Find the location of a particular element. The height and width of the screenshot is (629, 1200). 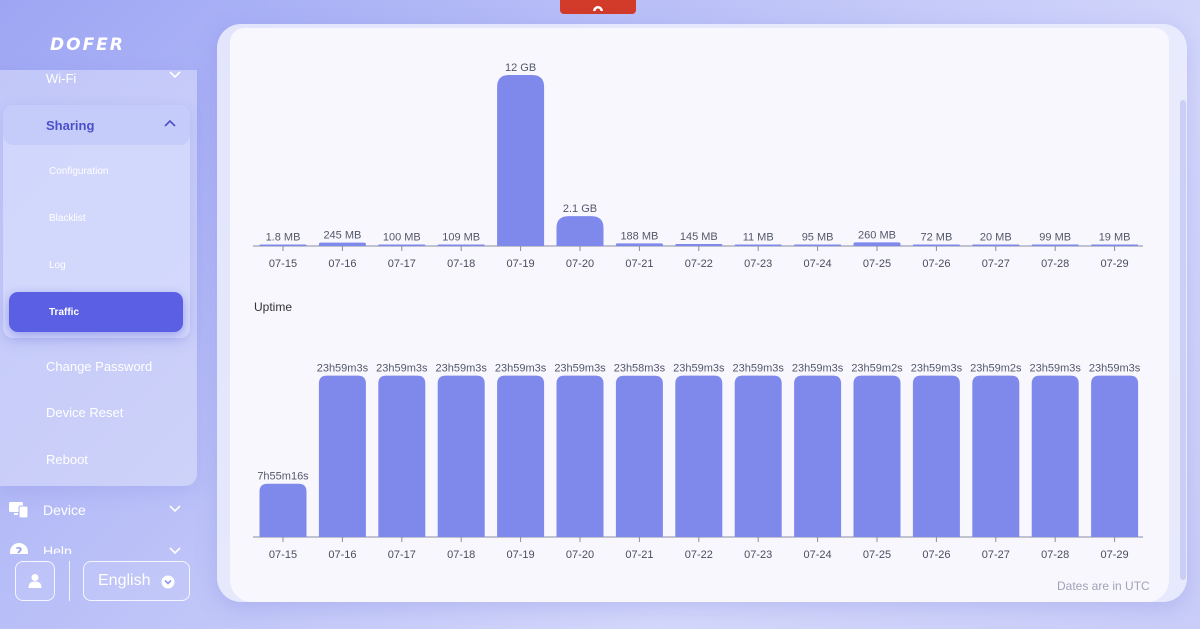

user-account-button is located at coordinates (35, 581).